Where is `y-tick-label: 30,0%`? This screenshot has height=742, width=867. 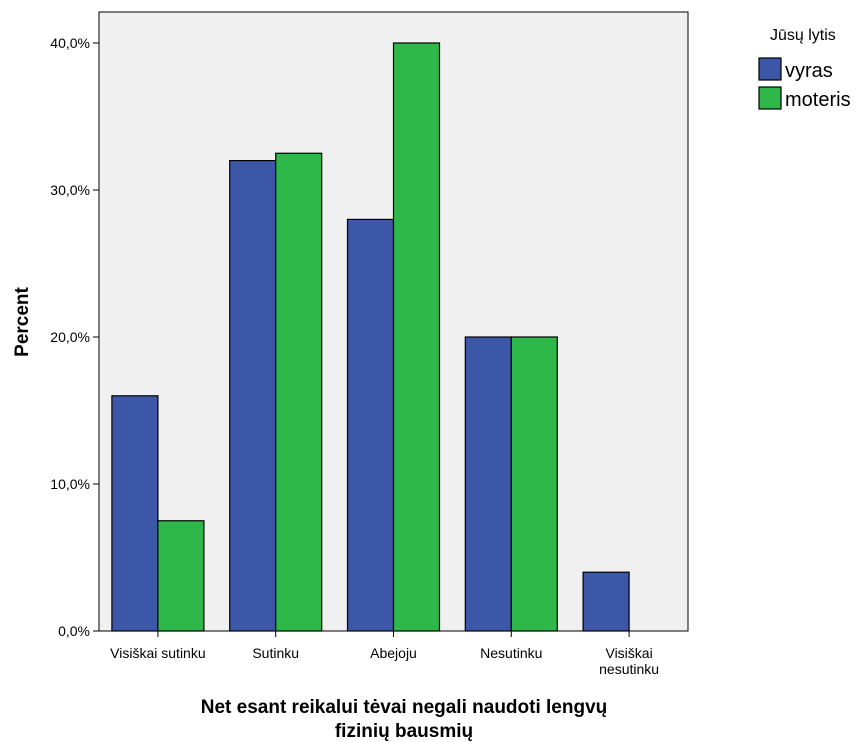 y-tick-label: 30,0% is located at coordinates (70, 190).